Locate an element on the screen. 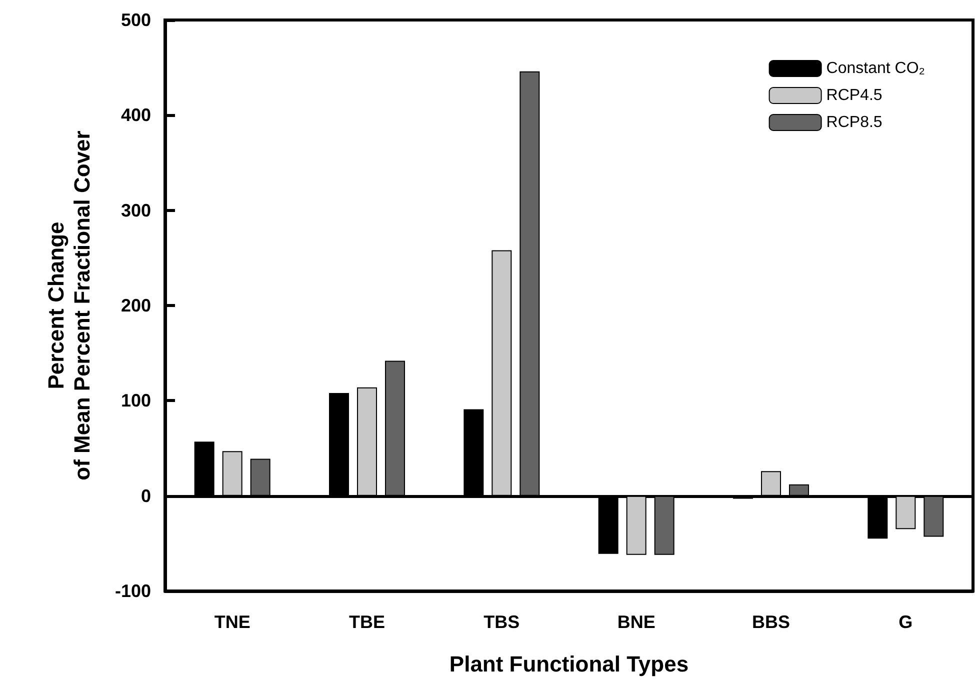 The height and width of the screenshot is (695, 975). x-tick-label: TBS is located at coordinates (502, 622).